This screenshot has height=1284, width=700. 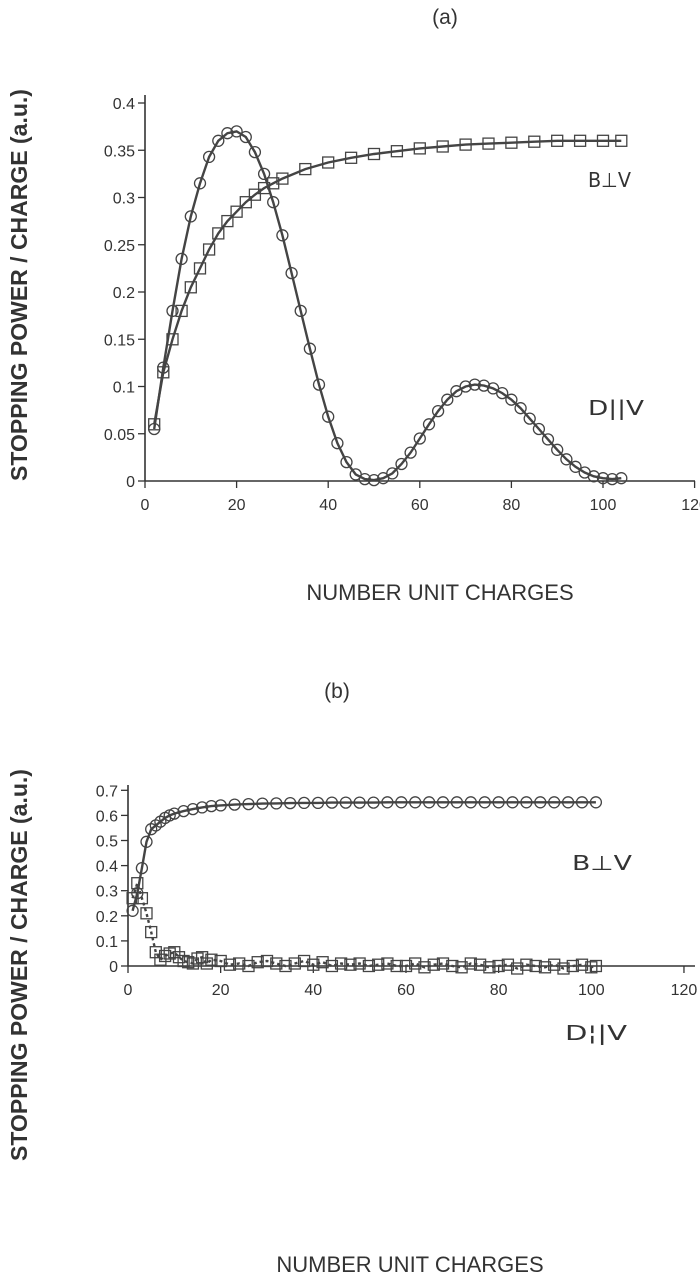 What do you see at coordinates (512, 505) in the screenshot?
I see `panel-a-x-tick-label: 80` at bounding box center [512, 505].